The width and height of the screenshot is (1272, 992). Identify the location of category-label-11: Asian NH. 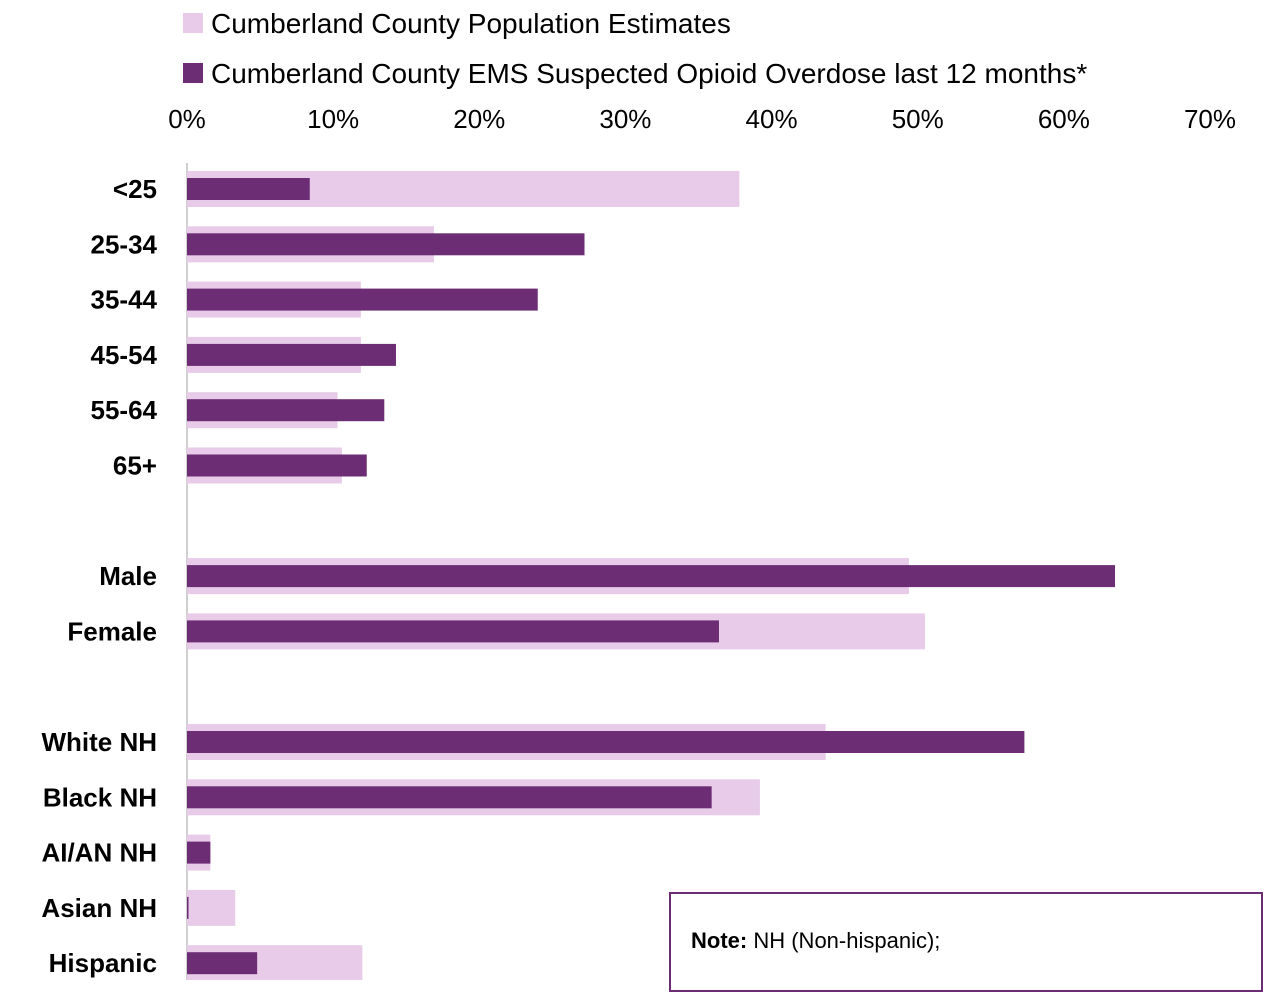
(99, 908).